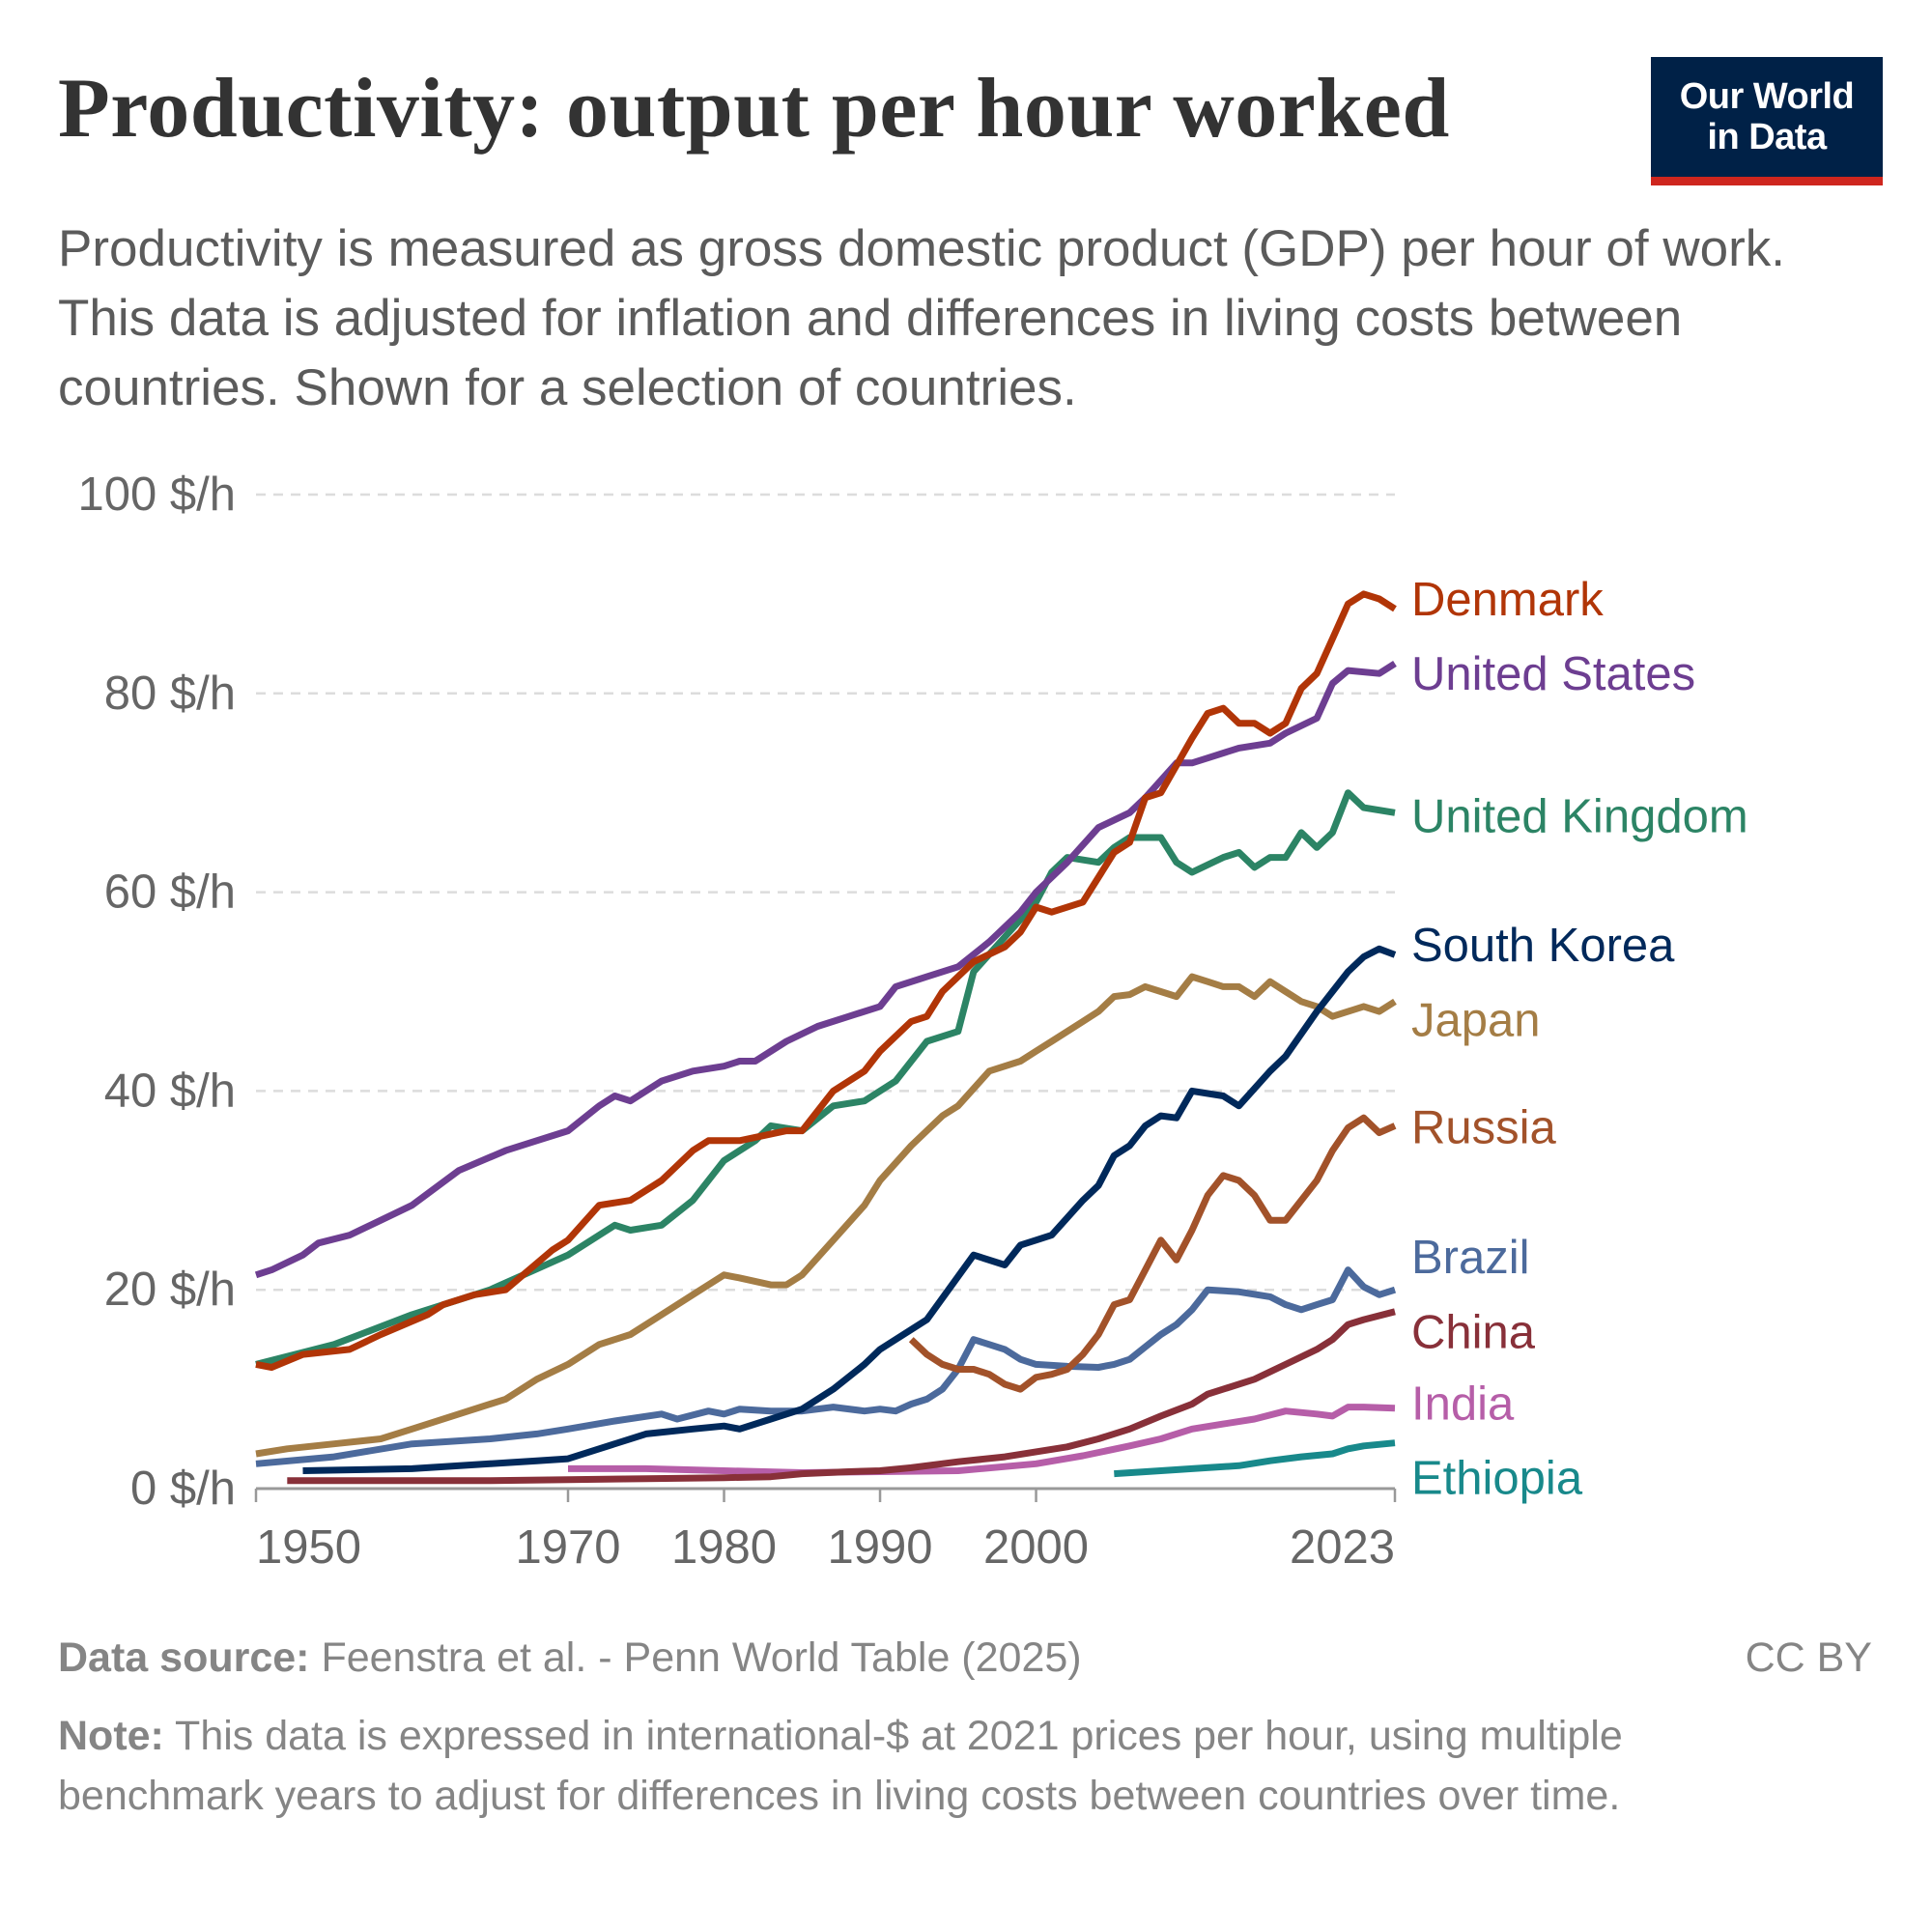 This screenshot has width=1932, height=1932. What do you see at coordinates (1767, 137) in the screenshot?
I see `logo-line-2: in Data` at bounding box center [1767, 137].